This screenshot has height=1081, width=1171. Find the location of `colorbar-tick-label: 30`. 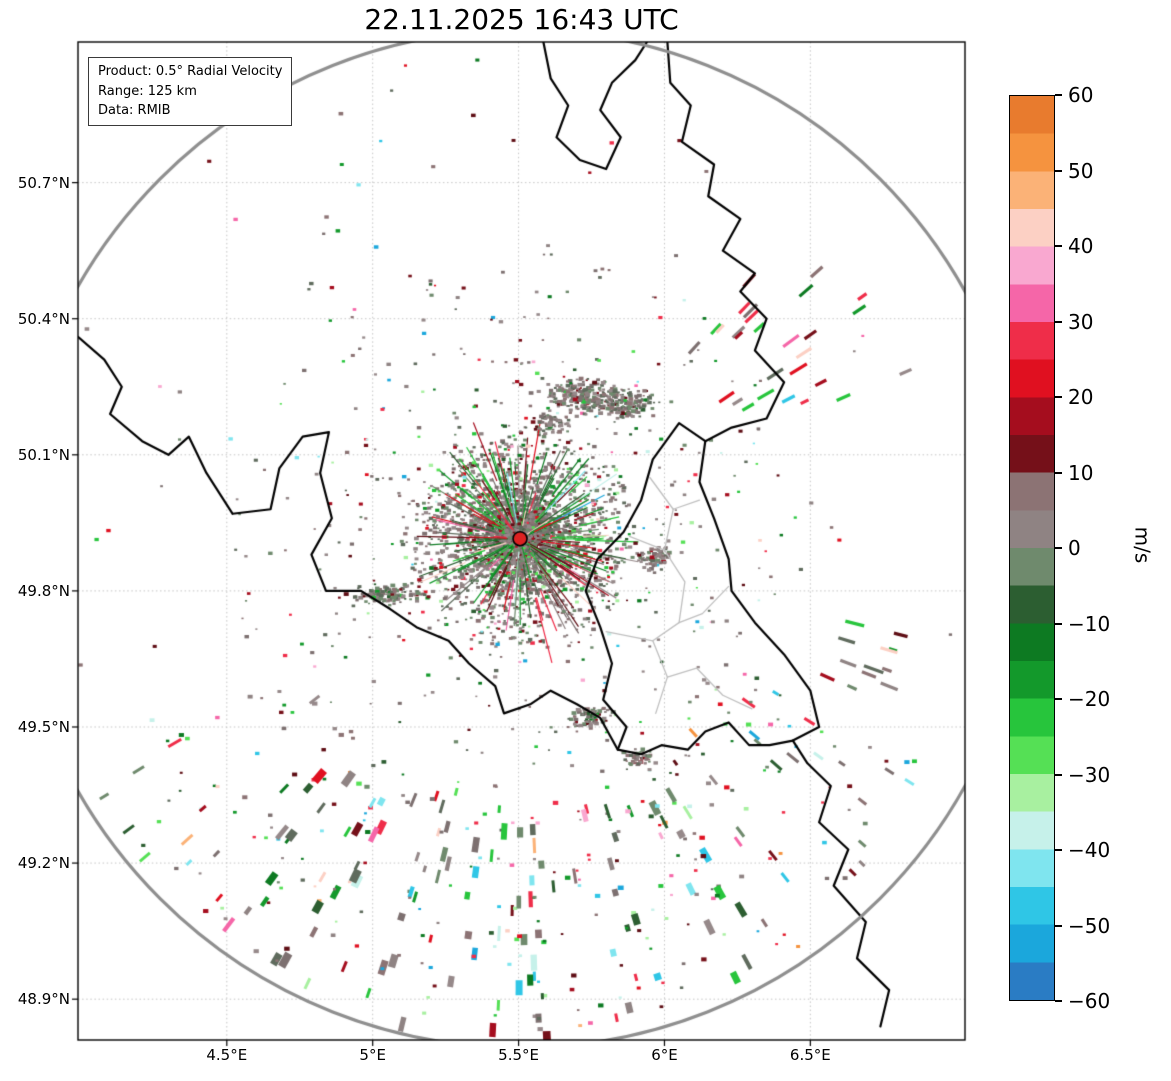

colorbar-tick-label: 30 is located at coordinates (1081, 321).